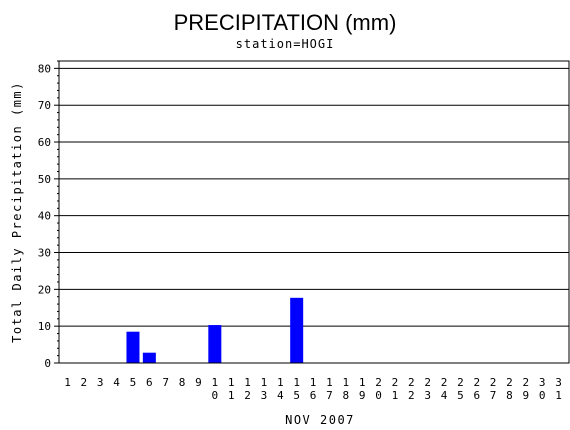 The height and width of the screenshot is (430, 570). What do you see at coordinates (44, 105) in the screenshot?
I see `y-tick-label: 70` at bounding box center [44, 105].